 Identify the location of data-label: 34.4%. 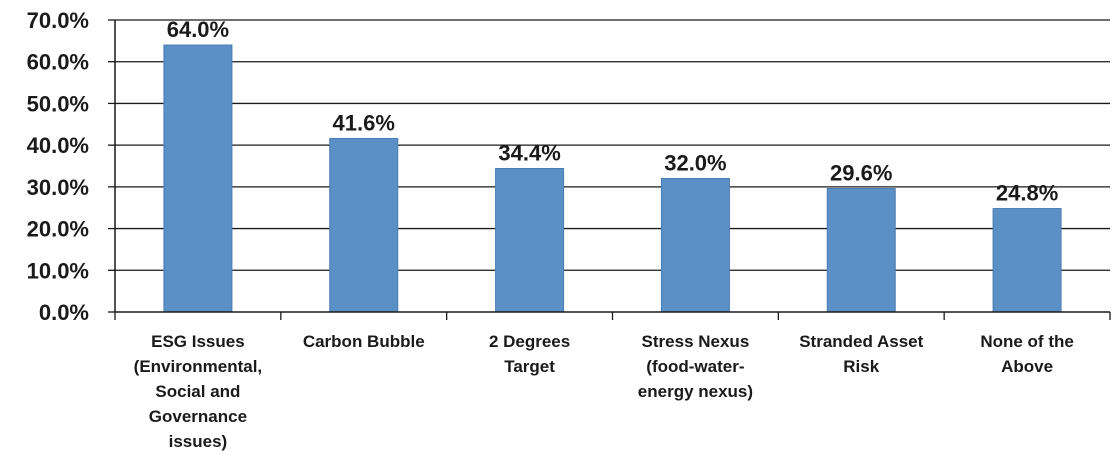
(529, 153).